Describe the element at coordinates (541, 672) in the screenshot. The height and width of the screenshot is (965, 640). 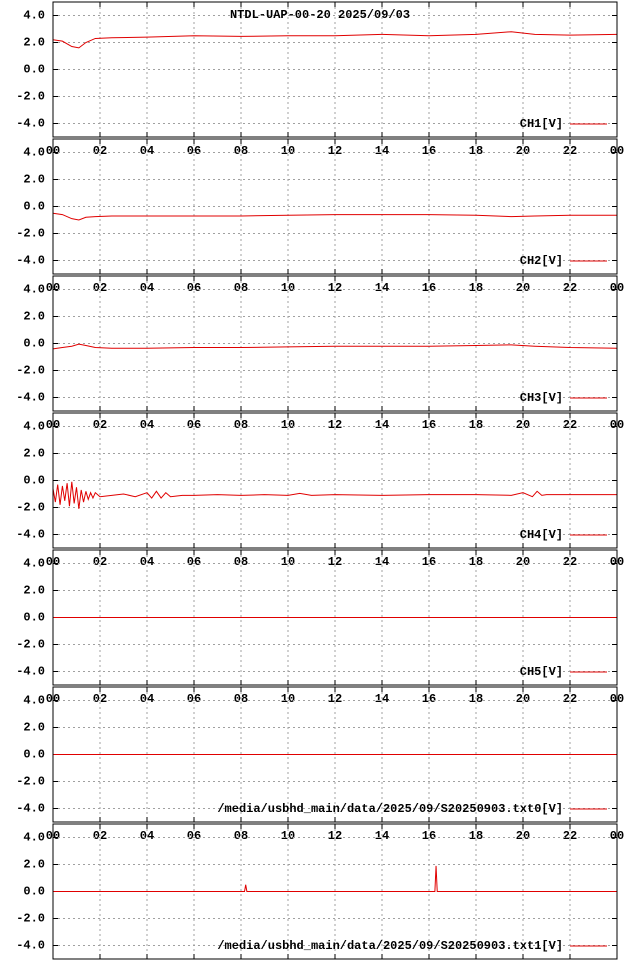
I see `legend-label: CH5[V]` at that location.